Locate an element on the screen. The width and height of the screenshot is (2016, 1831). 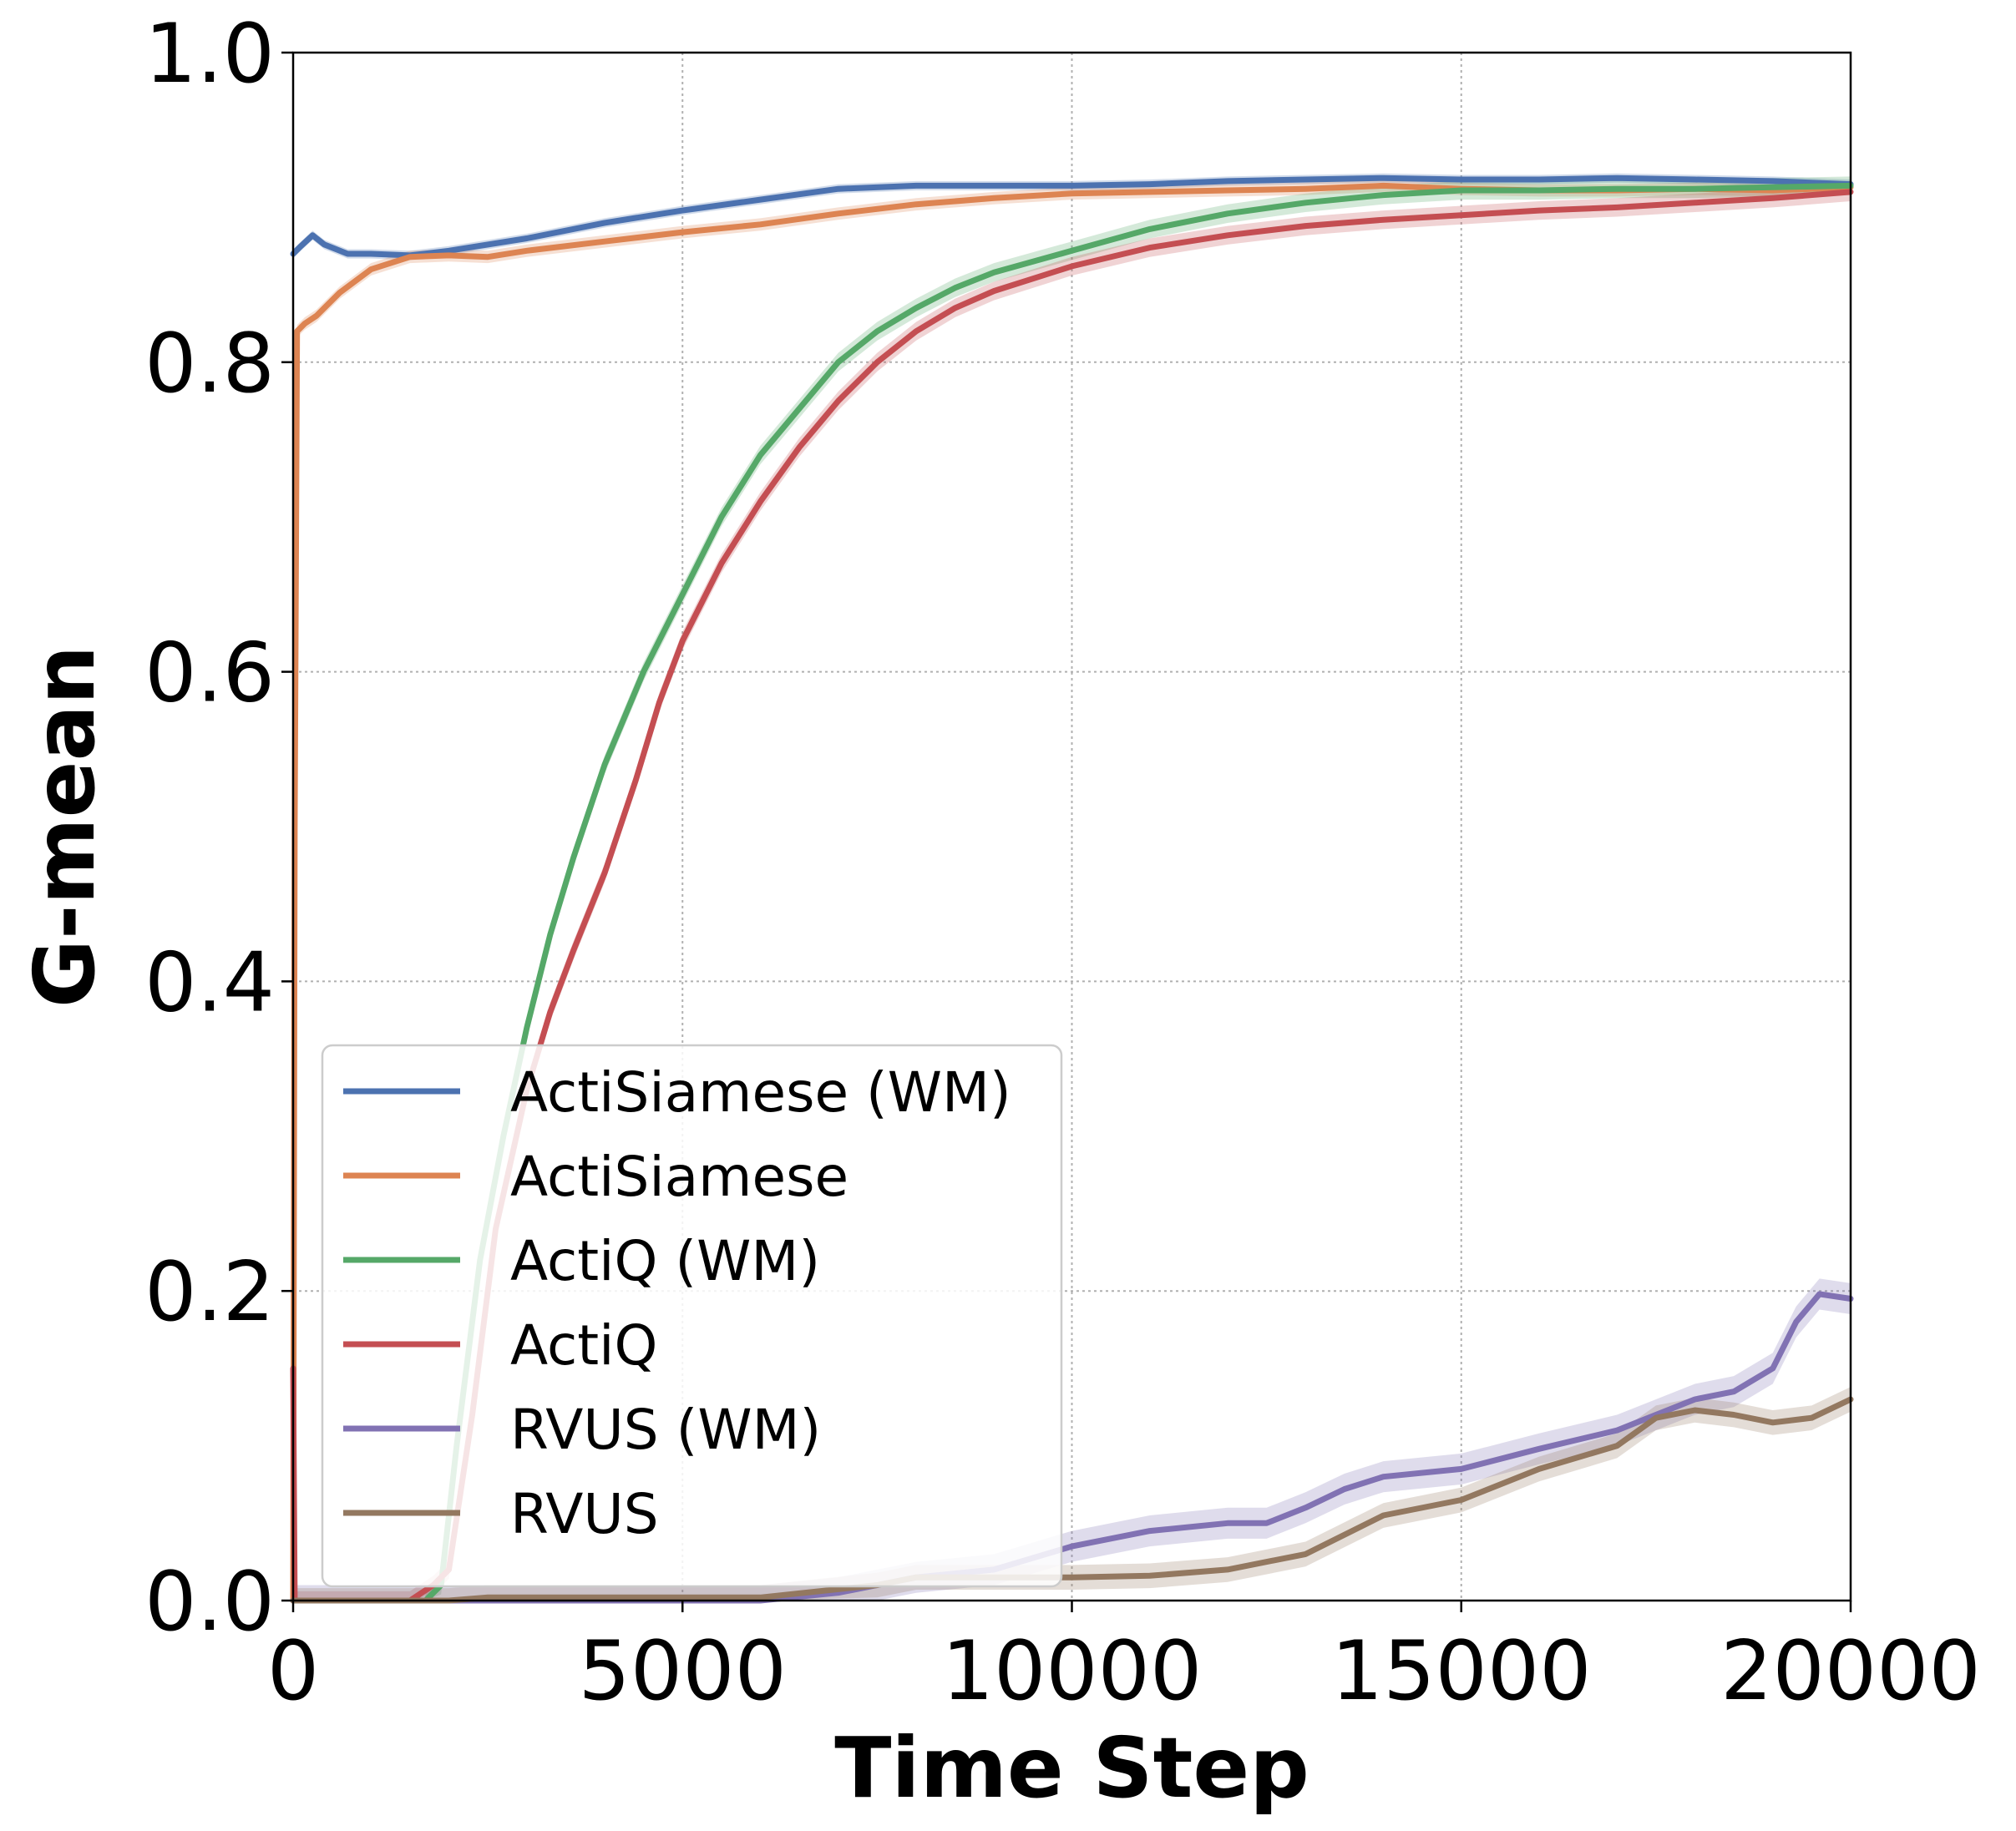
legend-label: RVUS (WM) is located at coordinates (665, 1430).